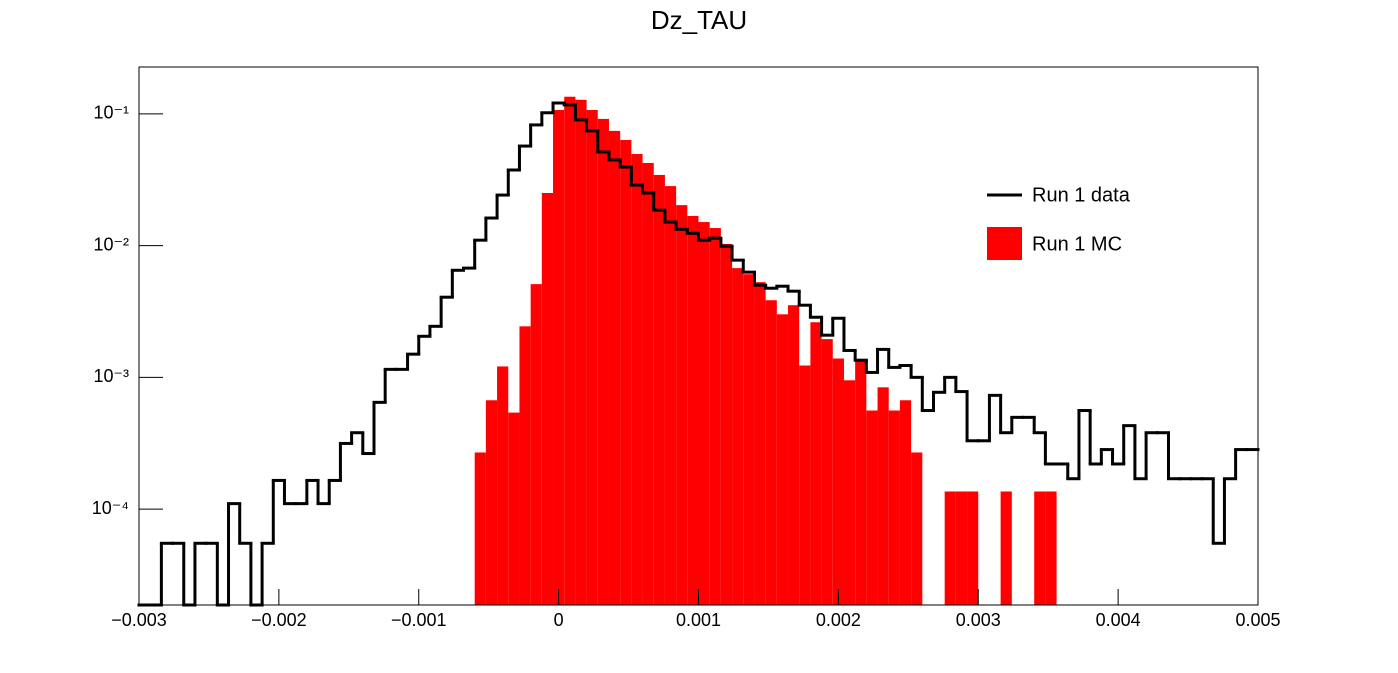 Image resolution: width=1398 pixels, height=673 pixels. What do you see at coordinates (978, 620) in the screenshot?
I see `x-tick-label: 0.003` at bounding box center [978, 620].